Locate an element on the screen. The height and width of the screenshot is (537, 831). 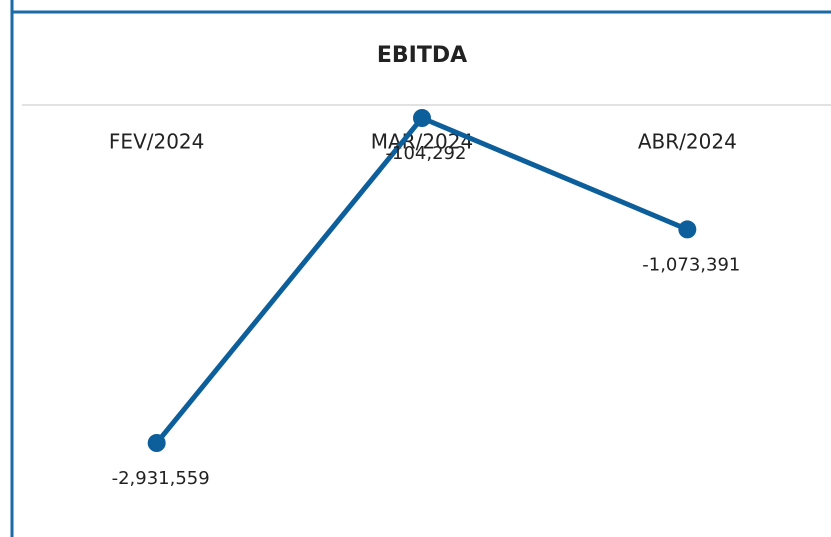
data-label: -104,292 is located at coordinates (426, 153).